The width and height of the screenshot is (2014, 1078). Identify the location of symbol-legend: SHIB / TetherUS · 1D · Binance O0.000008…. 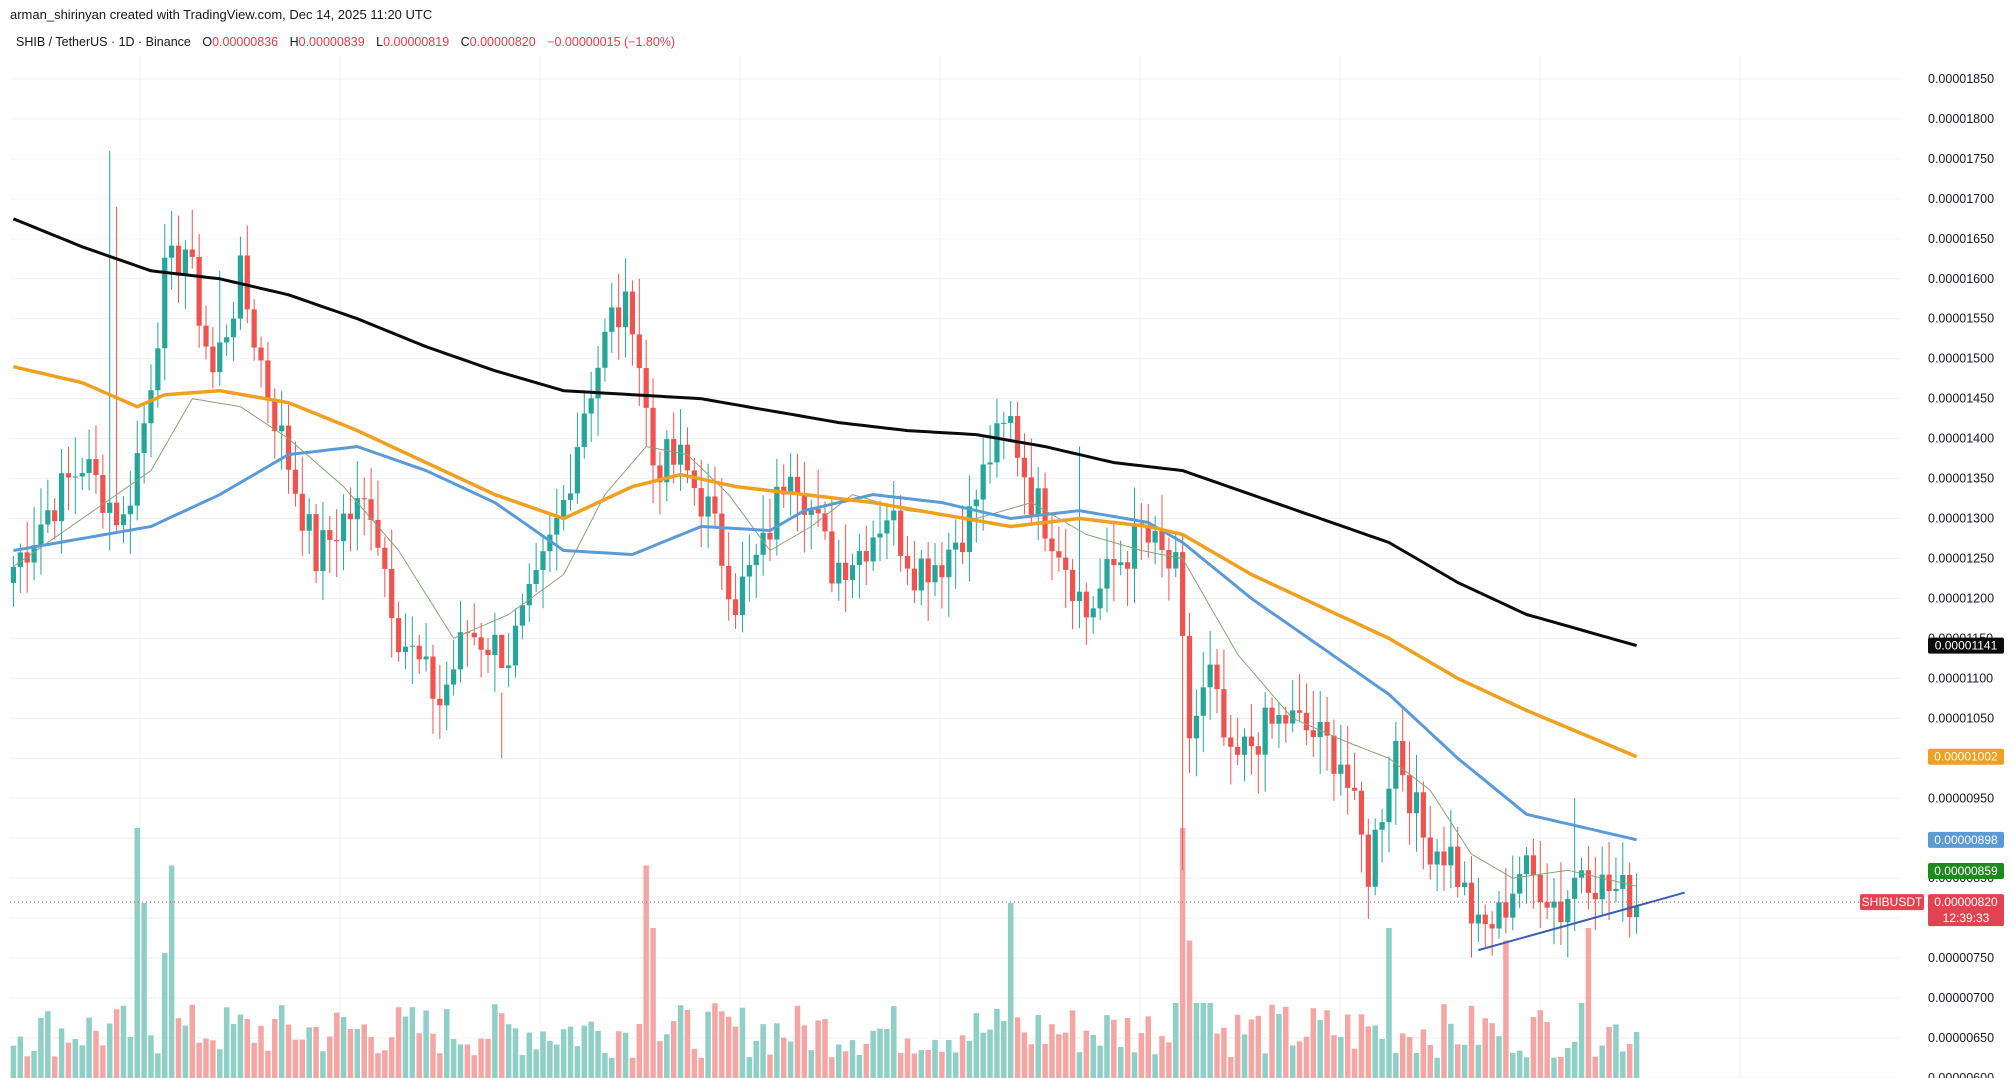
(345, 42).